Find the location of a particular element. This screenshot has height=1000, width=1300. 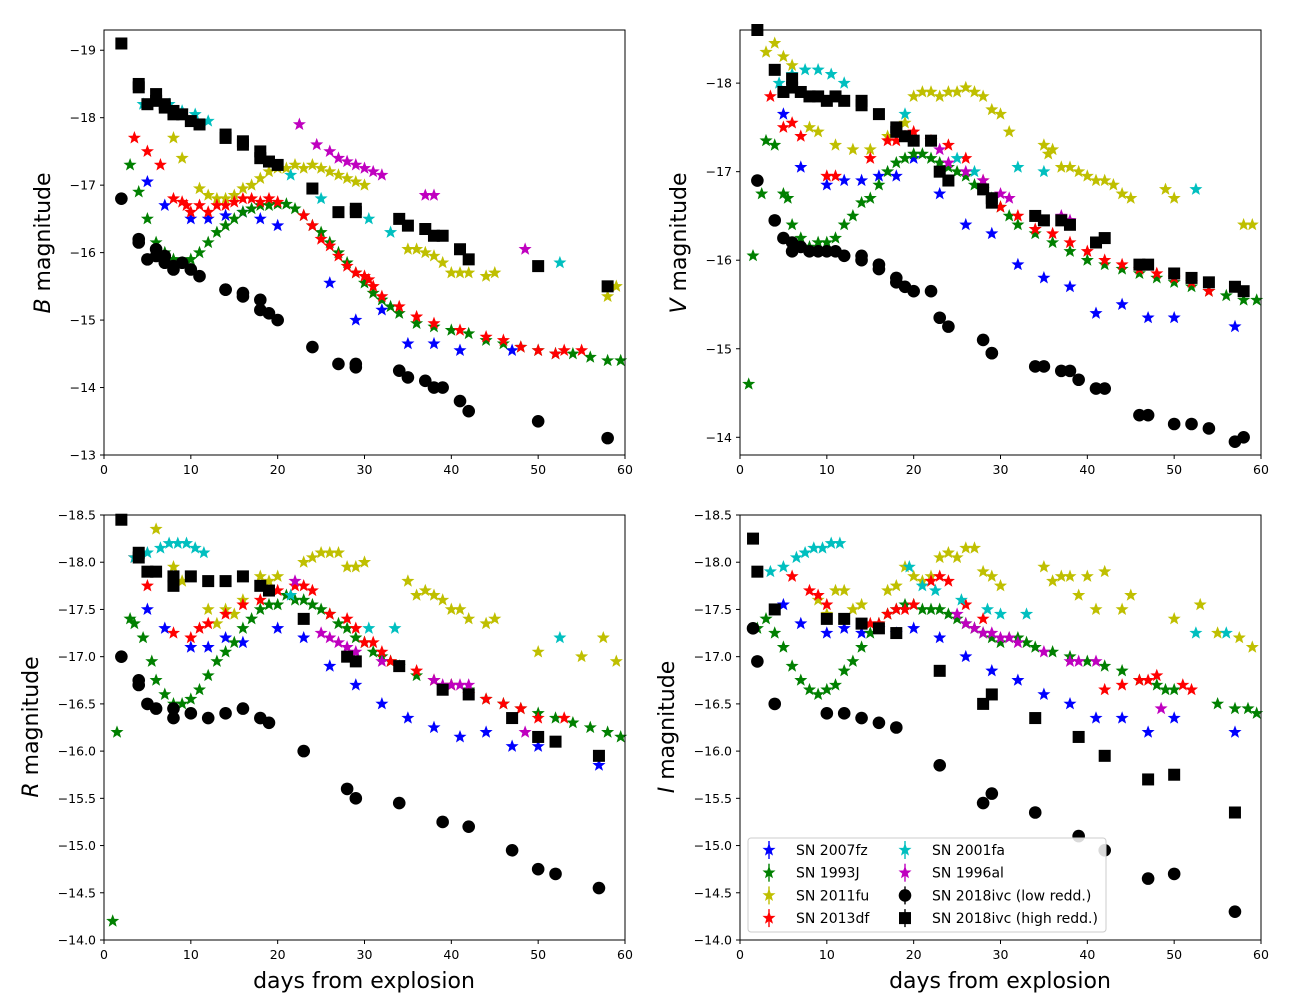

y-tick-label: −18.5 is located at coordinates (713, 515).